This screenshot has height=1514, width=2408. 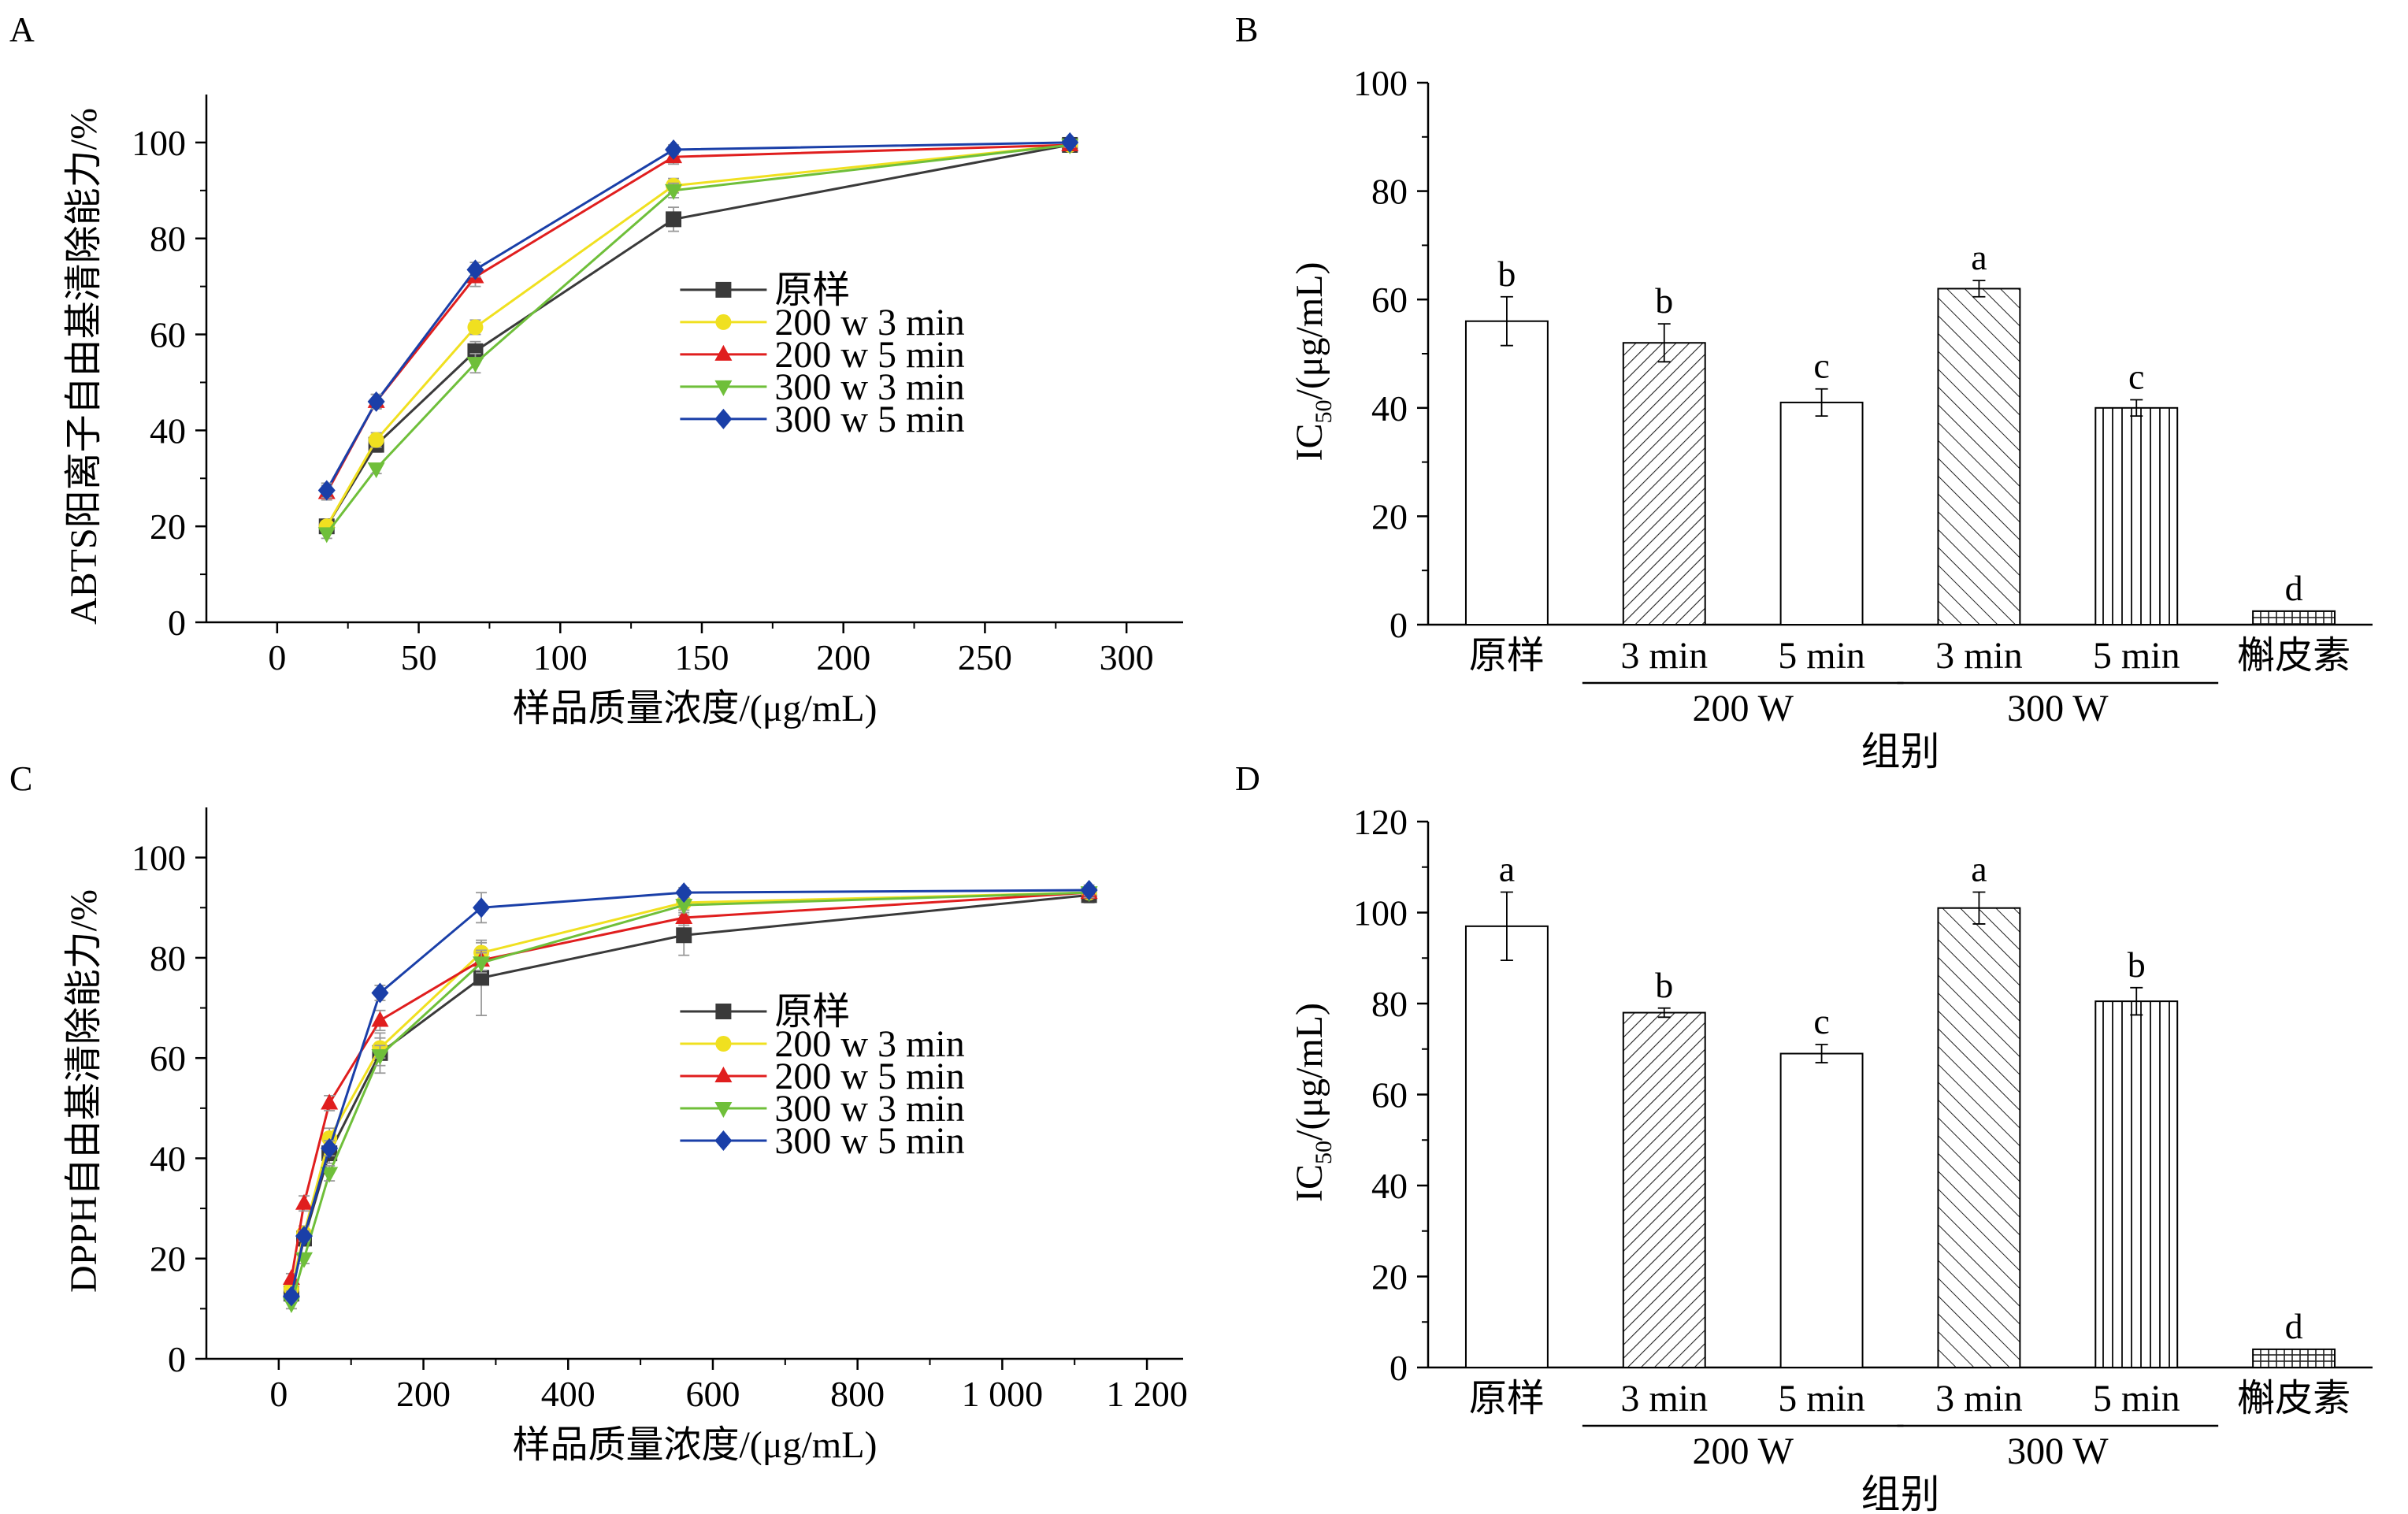 I want to click on y-tick-label: 60, so click(x=168, y=1058).